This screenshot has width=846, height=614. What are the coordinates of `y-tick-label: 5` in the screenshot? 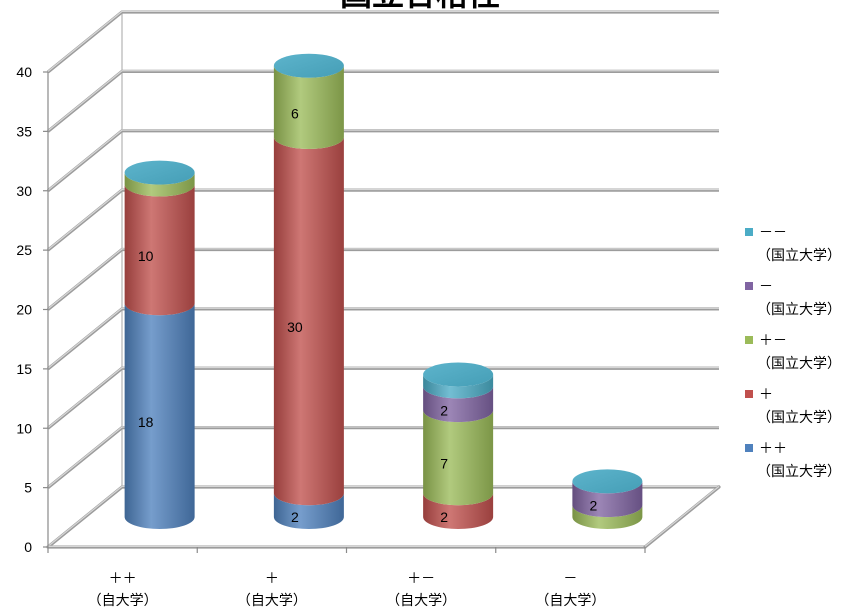 It's located at (28, 488).